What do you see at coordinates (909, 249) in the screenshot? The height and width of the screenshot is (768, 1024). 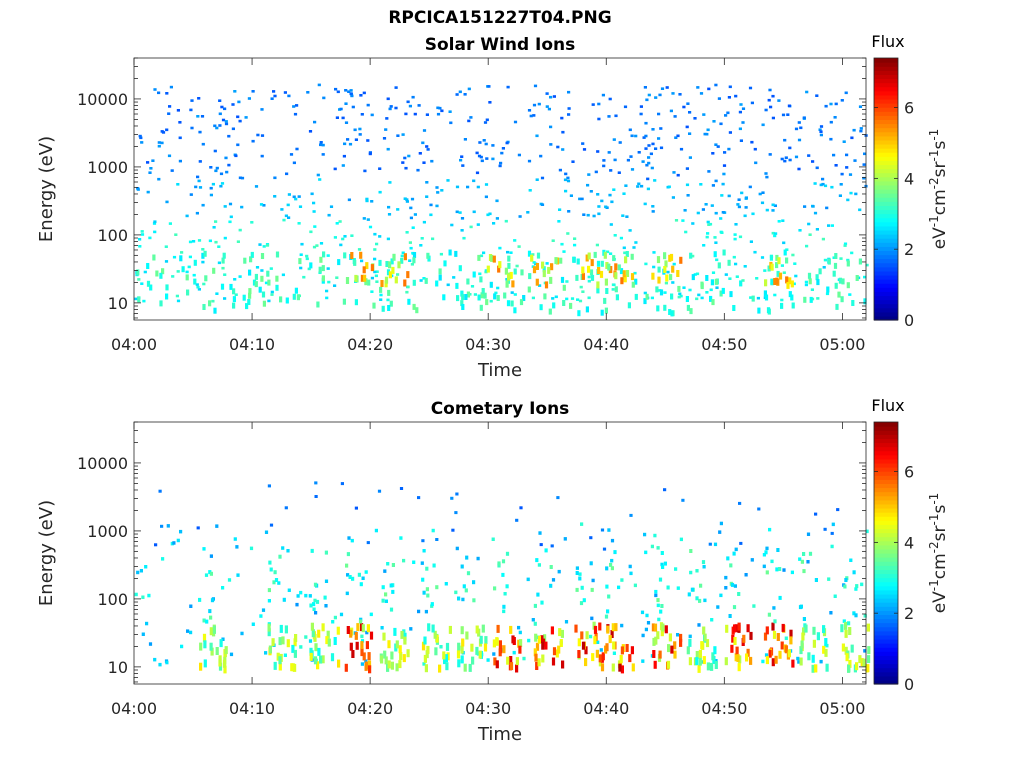 I see `colorbar-tick-label: 2` at bounding box center [909, 249].